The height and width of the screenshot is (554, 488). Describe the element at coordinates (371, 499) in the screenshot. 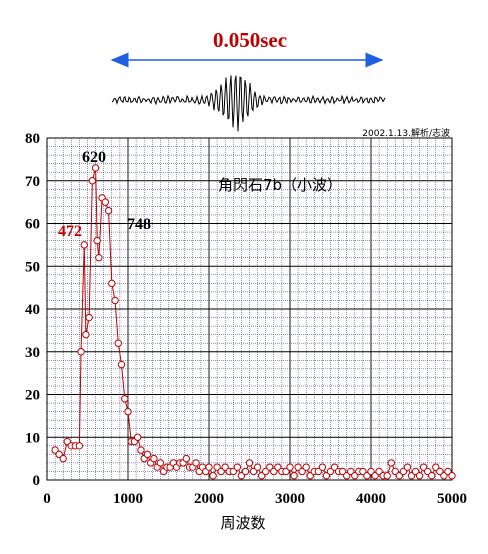

I see `x-tick-label: 4000` at that location.